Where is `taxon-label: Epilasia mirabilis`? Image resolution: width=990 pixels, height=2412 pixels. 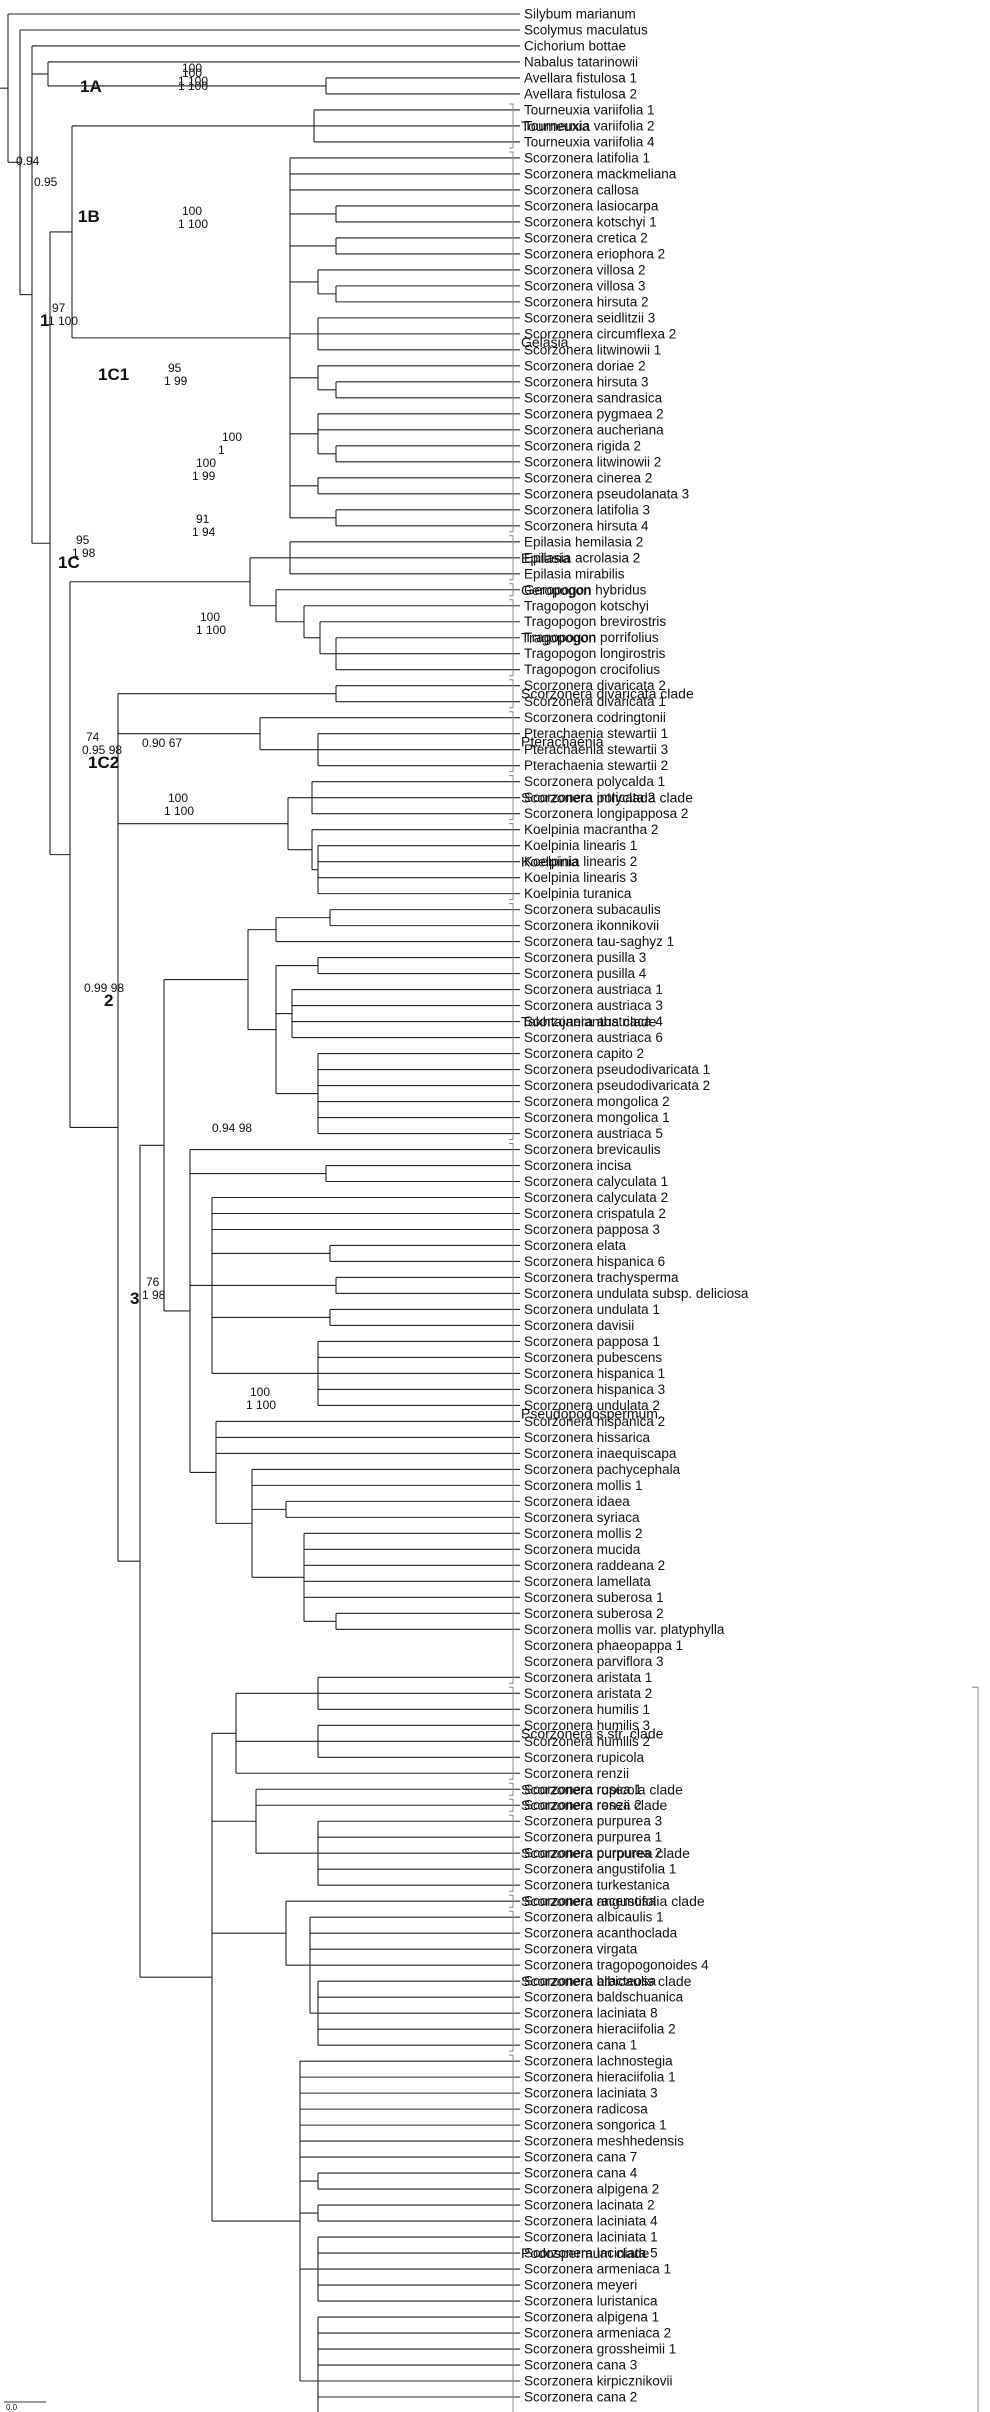
taxon-label: Epilasia mirabilis is located at coordinates (574, 573).